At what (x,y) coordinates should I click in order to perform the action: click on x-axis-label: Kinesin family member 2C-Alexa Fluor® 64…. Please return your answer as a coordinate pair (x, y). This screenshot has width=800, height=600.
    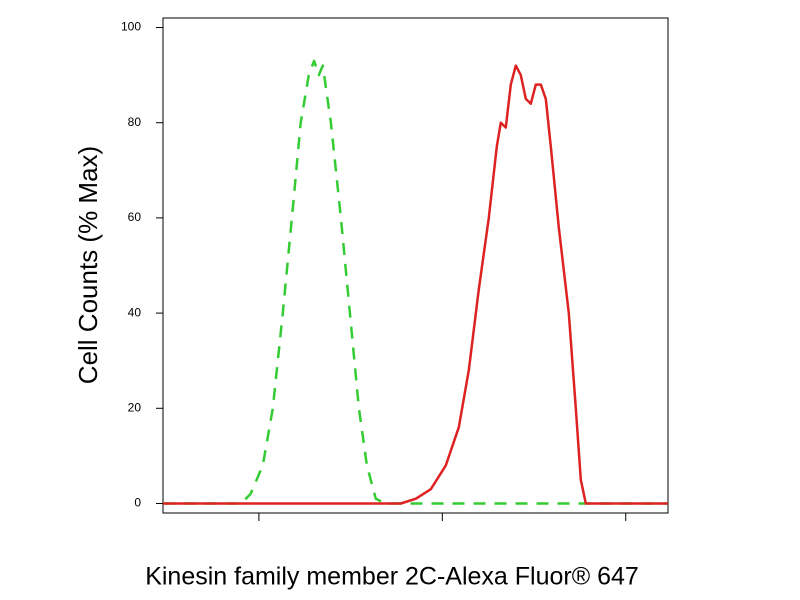
    Looking at the image, I should click on (392, 577).